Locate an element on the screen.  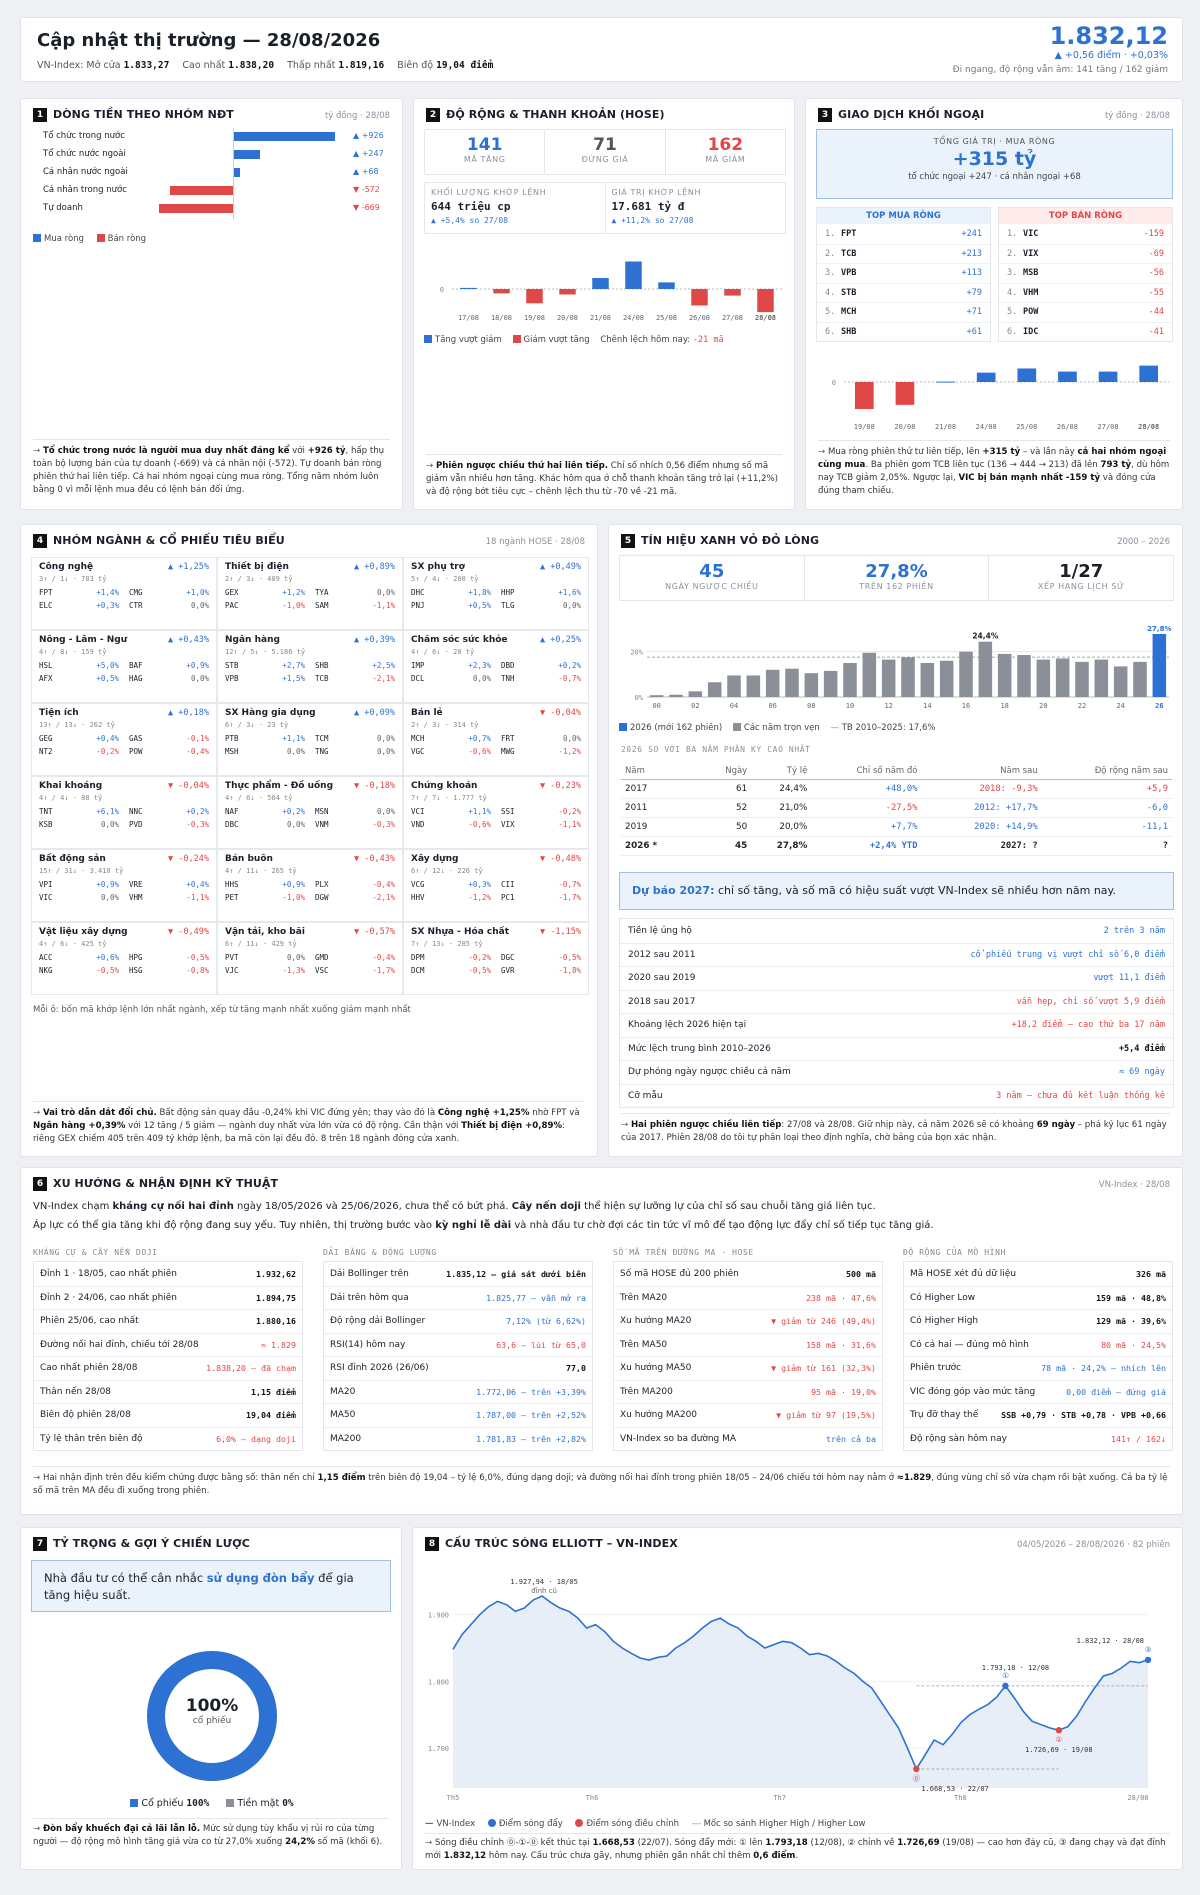
stock-cell: DCL 0,0% is located at coordinates (451, 678).